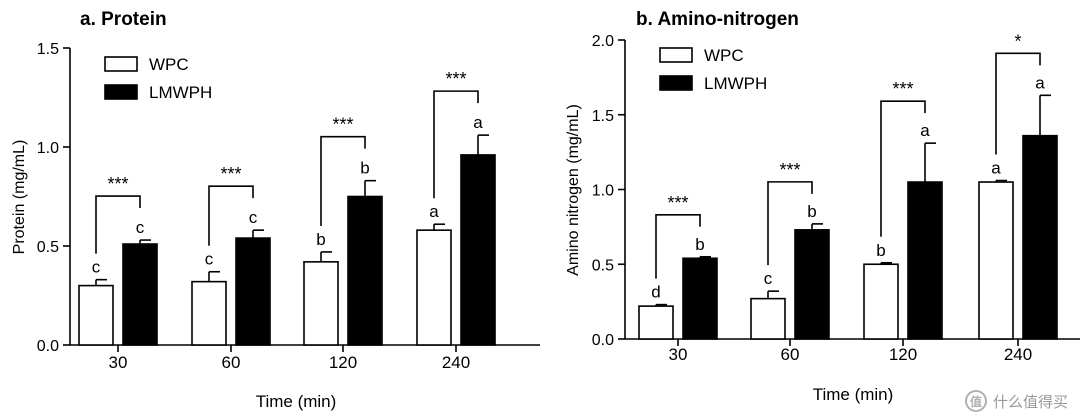 This screenshot has width=1080, height=418. Describe the element at coordinates (1030, 401) in the screenshot. I see `watermark-text: 什么值得买` at that location.